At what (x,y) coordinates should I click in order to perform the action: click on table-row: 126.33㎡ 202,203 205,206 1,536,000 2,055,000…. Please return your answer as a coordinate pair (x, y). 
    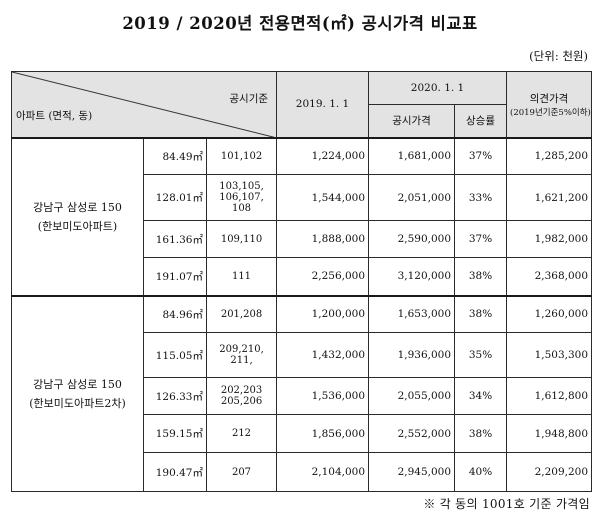
    Looking at the image, I should click on (302, 396).